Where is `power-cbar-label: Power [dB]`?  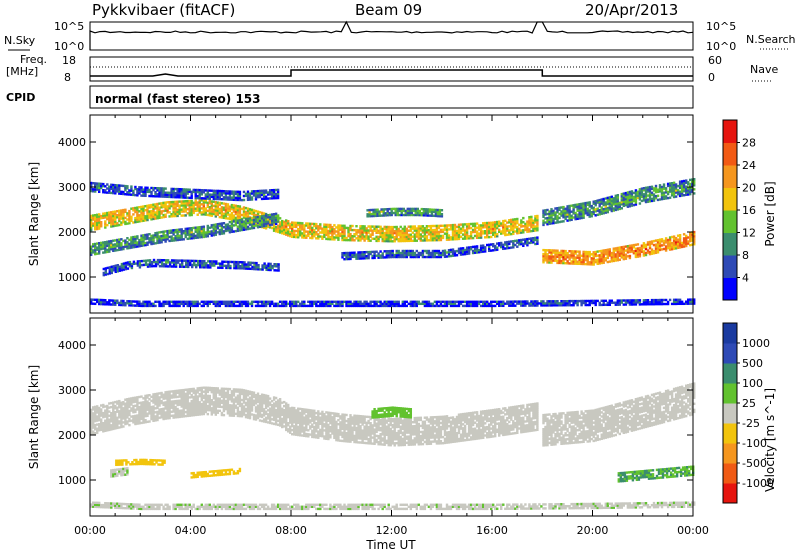
power-cbar-label: Power [dB] is located at coordinates (770, 213).